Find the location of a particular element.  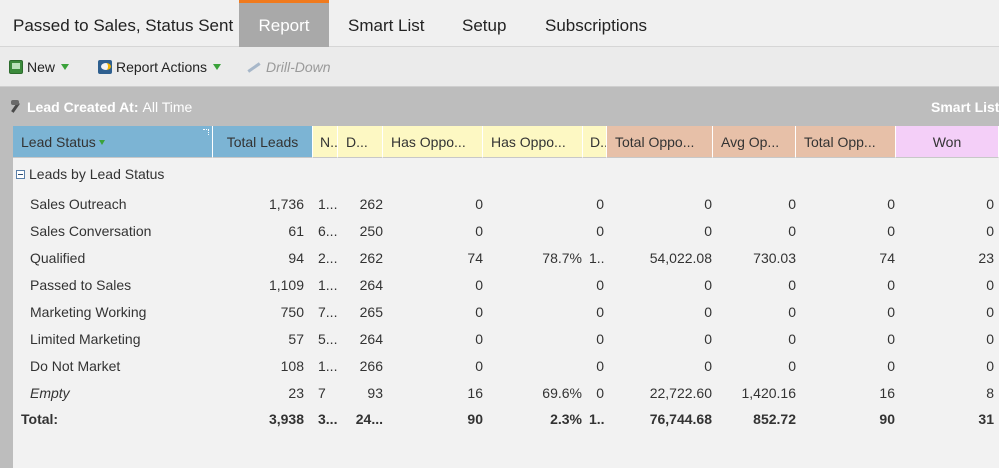

row-label: Marketing Working is located at coordinates (88, 312).